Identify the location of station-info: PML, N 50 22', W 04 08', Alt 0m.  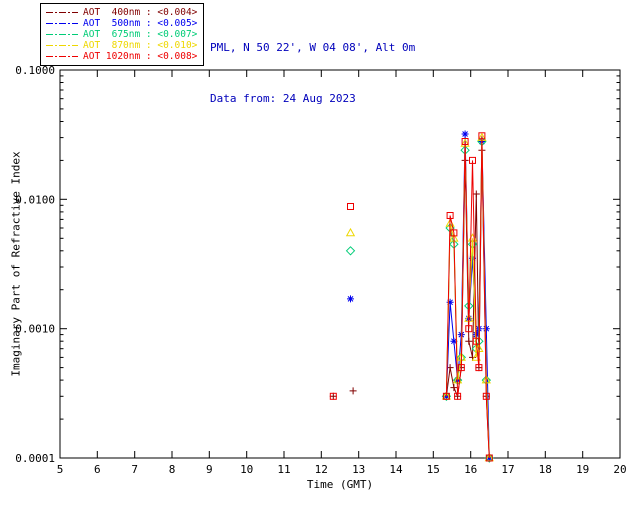
(313, 47).